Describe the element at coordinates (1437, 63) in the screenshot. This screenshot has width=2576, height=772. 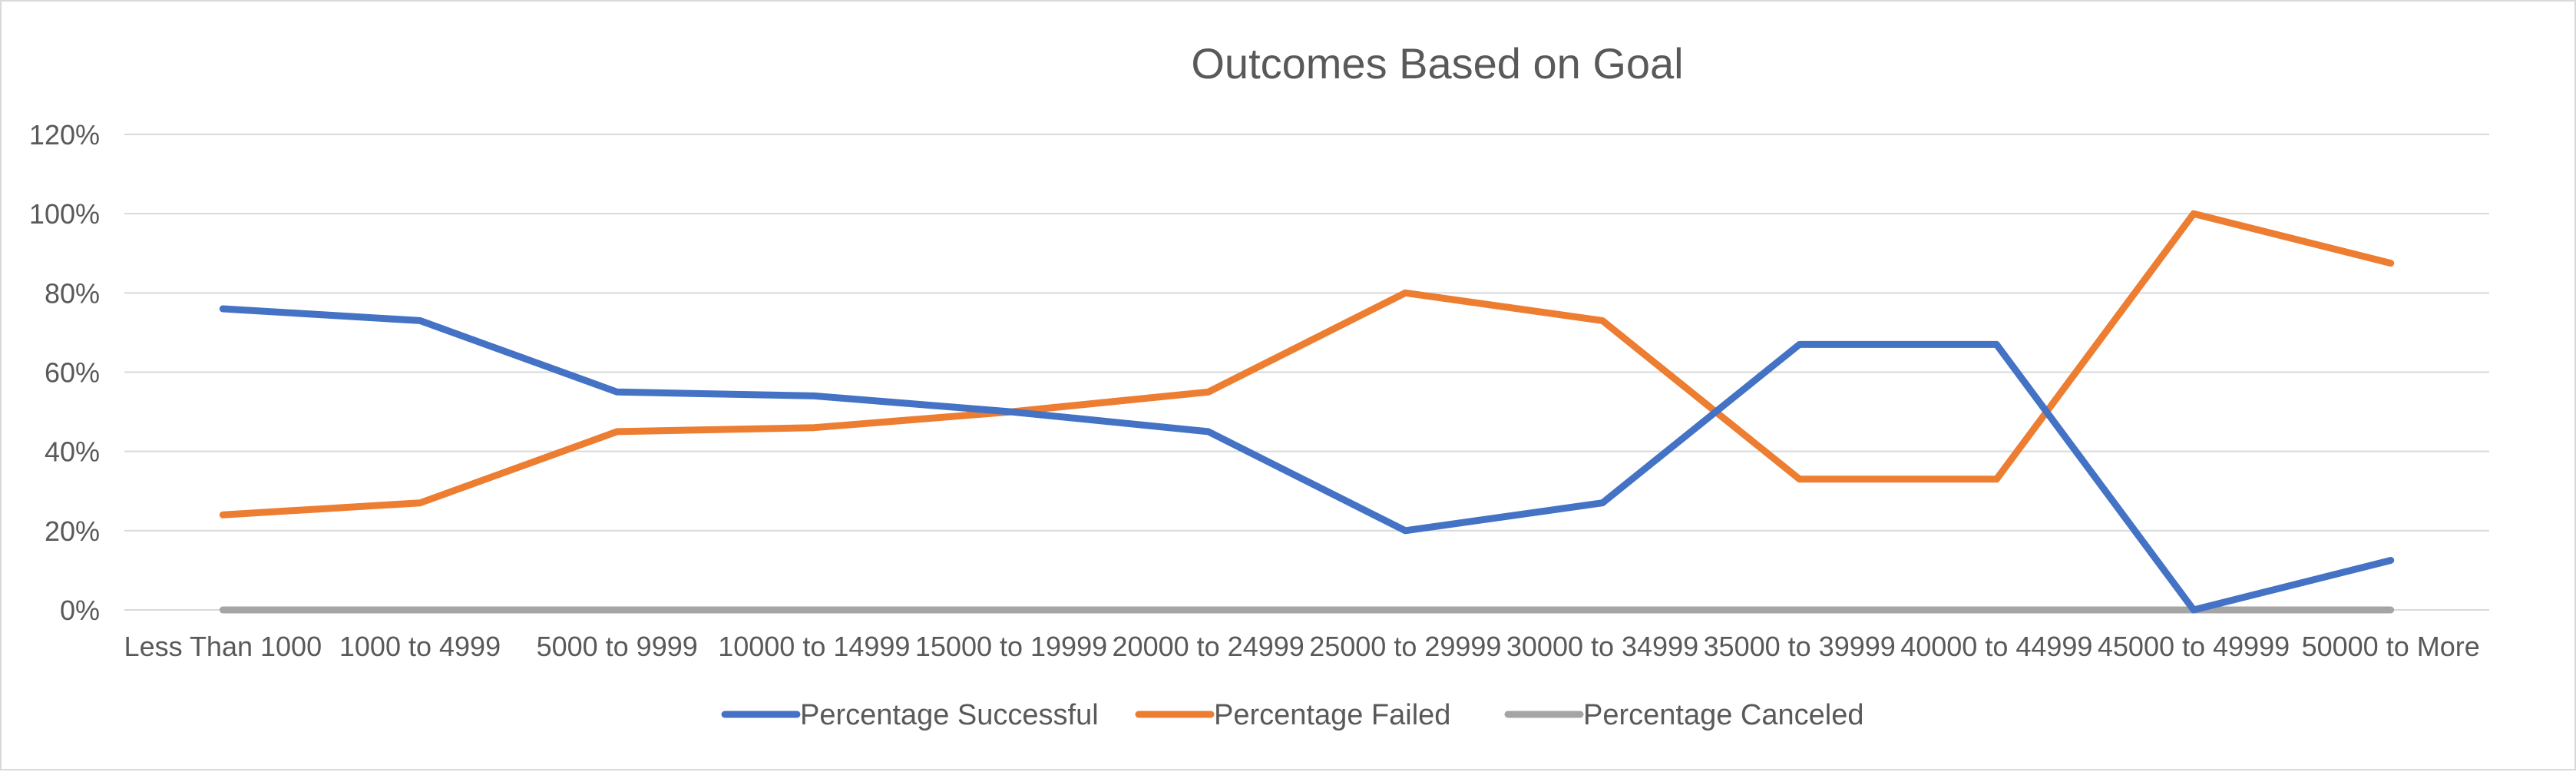
I see `chart-title: Outcomes Based on Goal` at that location.